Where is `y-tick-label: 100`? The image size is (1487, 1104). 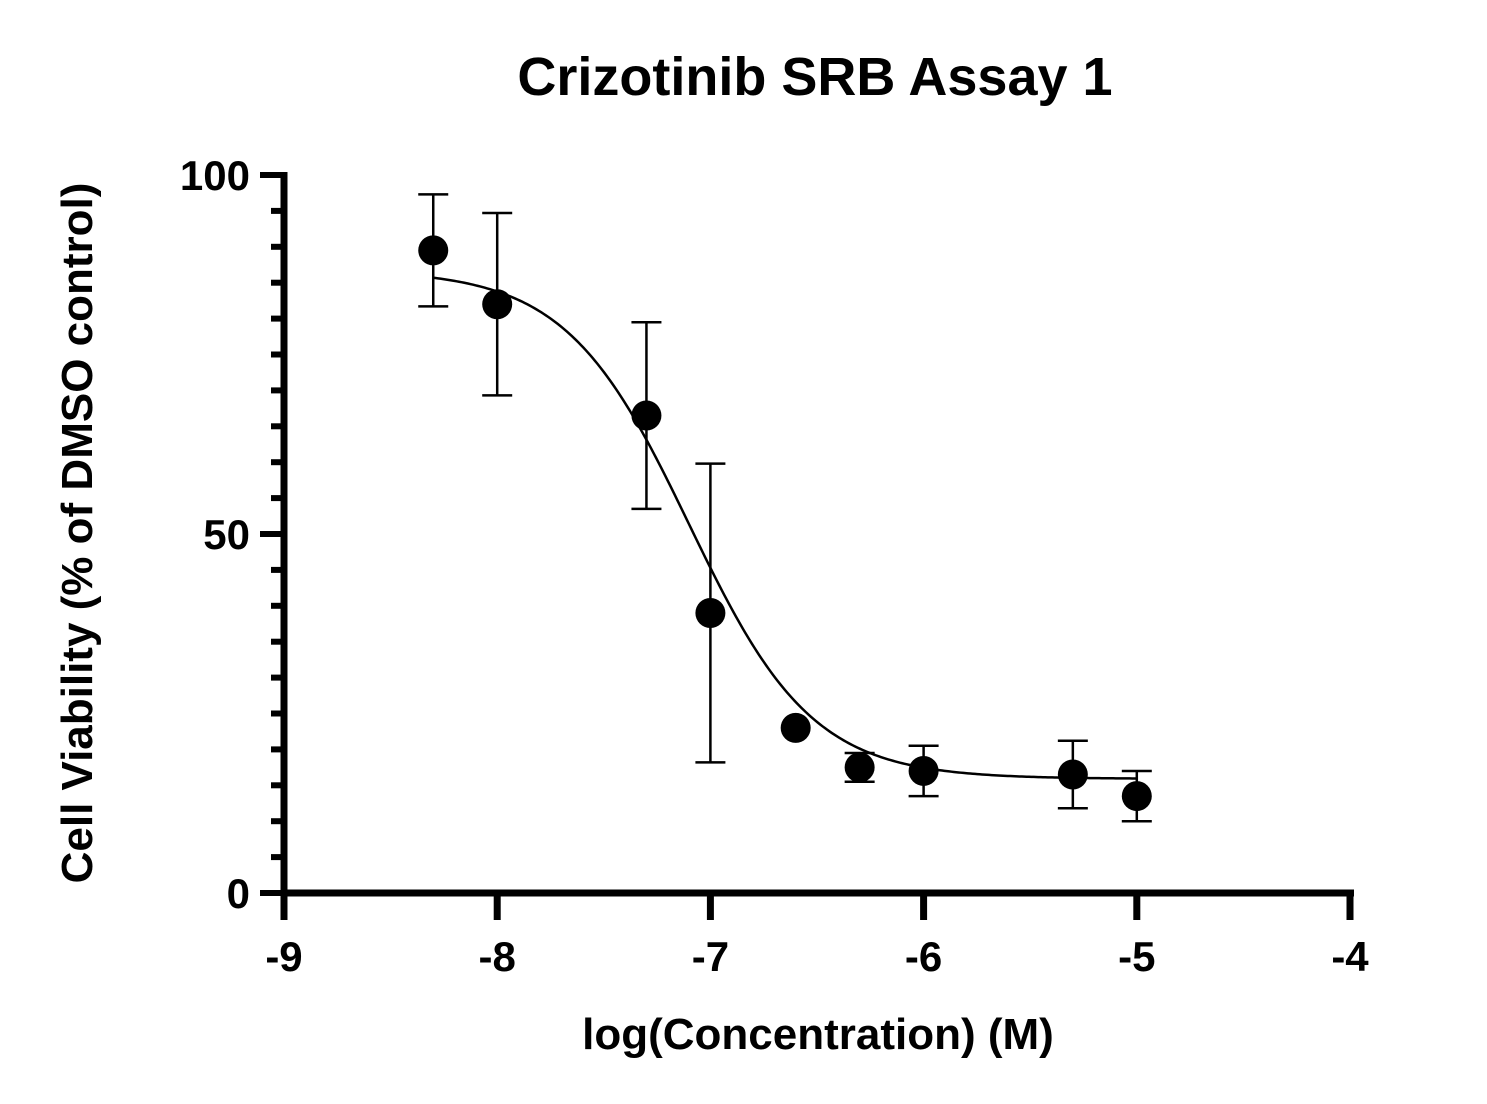
y-tick-label: 100 is located at coordinates (215, 175).